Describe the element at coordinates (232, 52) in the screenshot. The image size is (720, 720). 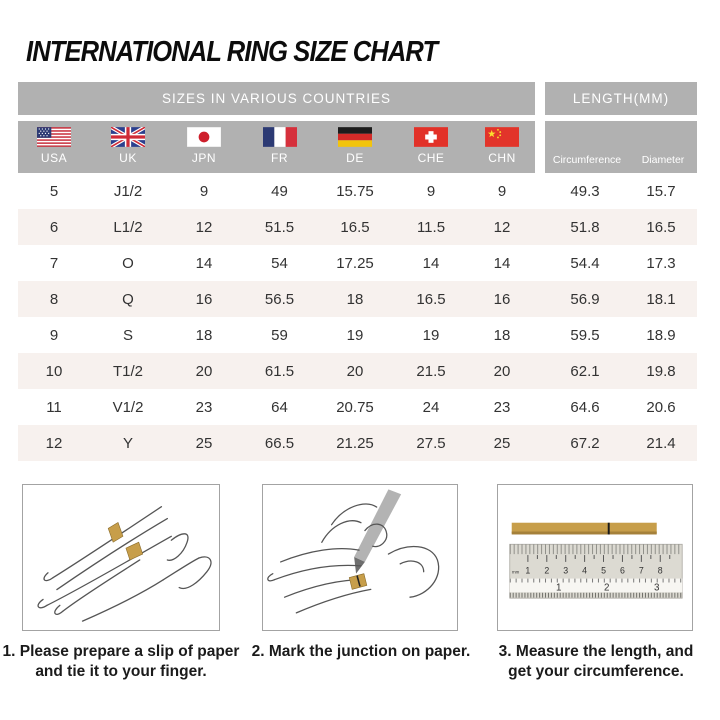
I see `page-title: INTERNATIONAL RING SIZE CHART` at that location.